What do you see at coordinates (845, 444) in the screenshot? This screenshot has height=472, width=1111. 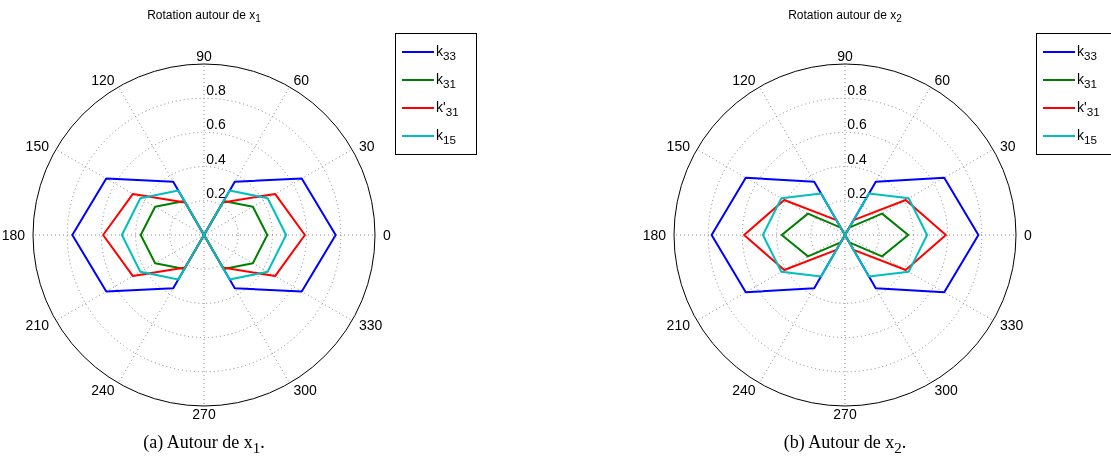 I see `text: (b) Autour de x$_{2}$.` at bounding box center [845, 444].